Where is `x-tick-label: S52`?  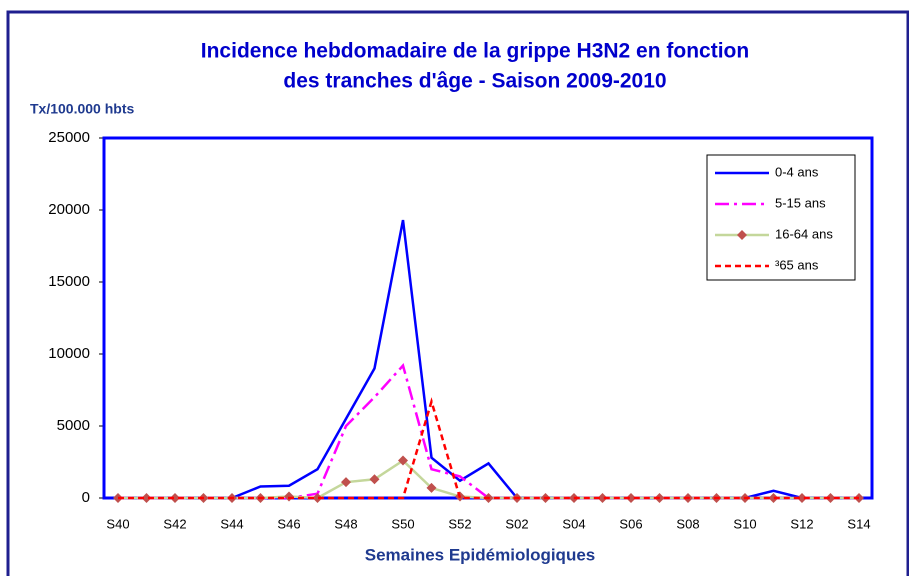
x-tick-label: S52 is located at coordinates (459, 523).